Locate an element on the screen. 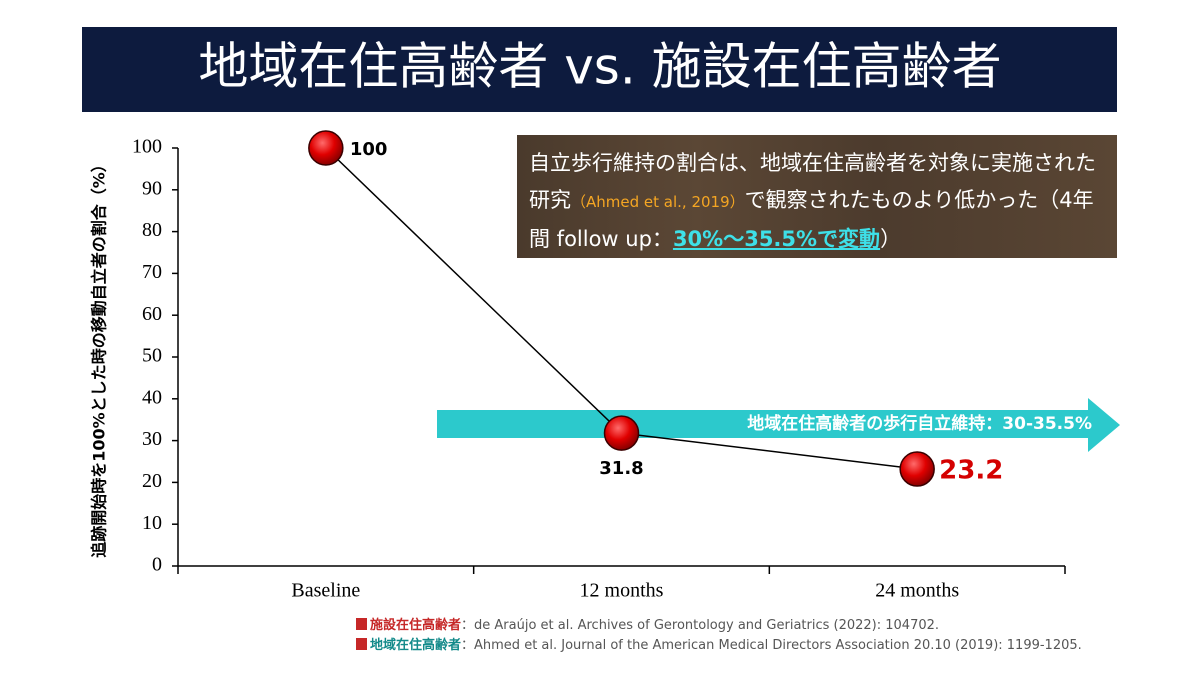 The image size is (1200, 675). note-text: ） is located at coordinates (891, 239).